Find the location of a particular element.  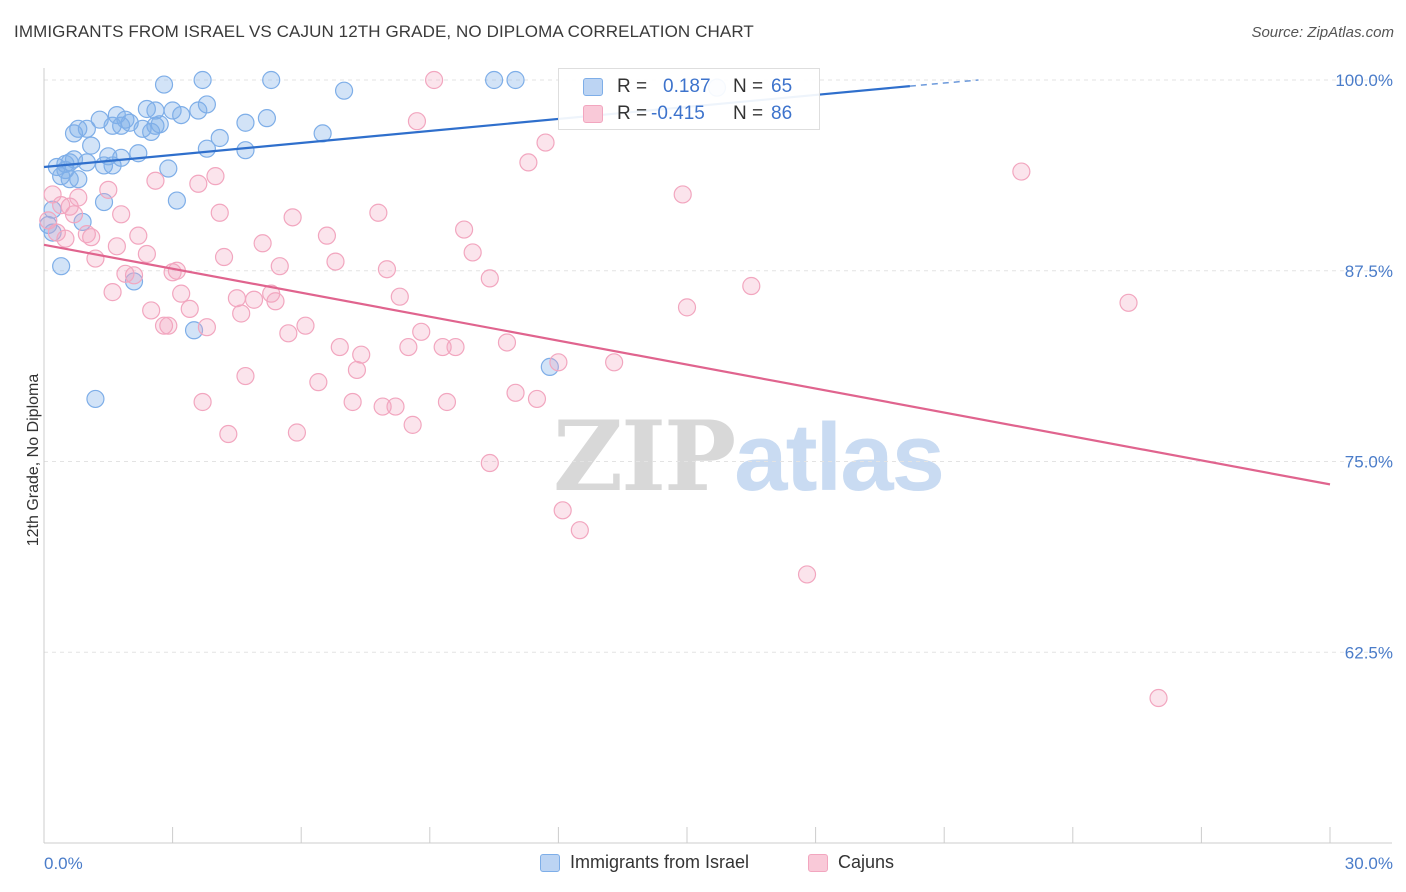

legend-n-value: 65 is located at coordinates (782, 86).